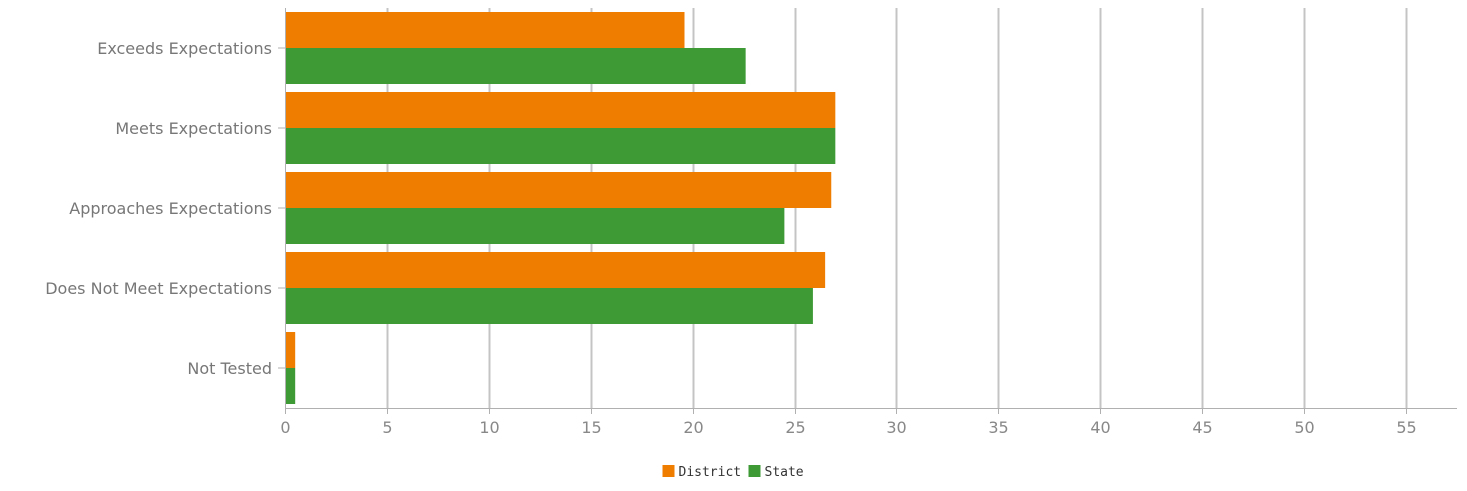 Image resolution: width=1467 pixels, height=491 pixels. Describe the element at coordinates (229, 368) in the screenshot. I see `y-category-label: Not Tested` at that location.